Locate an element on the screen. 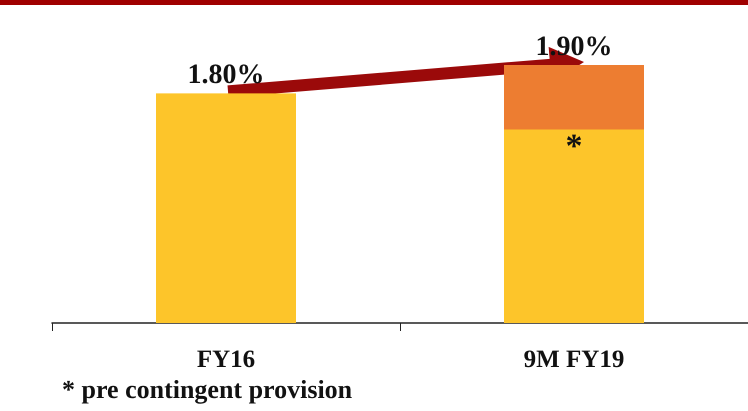  text: * pre contingent provision is located at coordinates (207, 390).